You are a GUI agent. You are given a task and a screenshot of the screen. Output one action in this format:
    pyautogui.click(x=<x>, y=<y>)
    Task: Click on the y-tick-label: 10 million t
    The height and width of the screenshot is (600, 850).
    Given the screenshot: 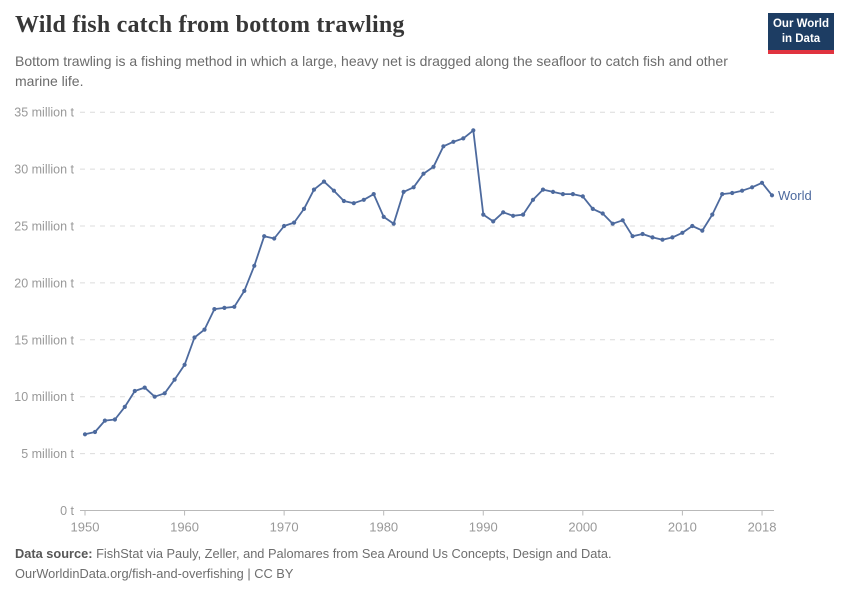 What is the action you would take?
    pyautogui.click(x=44, y=397)
    